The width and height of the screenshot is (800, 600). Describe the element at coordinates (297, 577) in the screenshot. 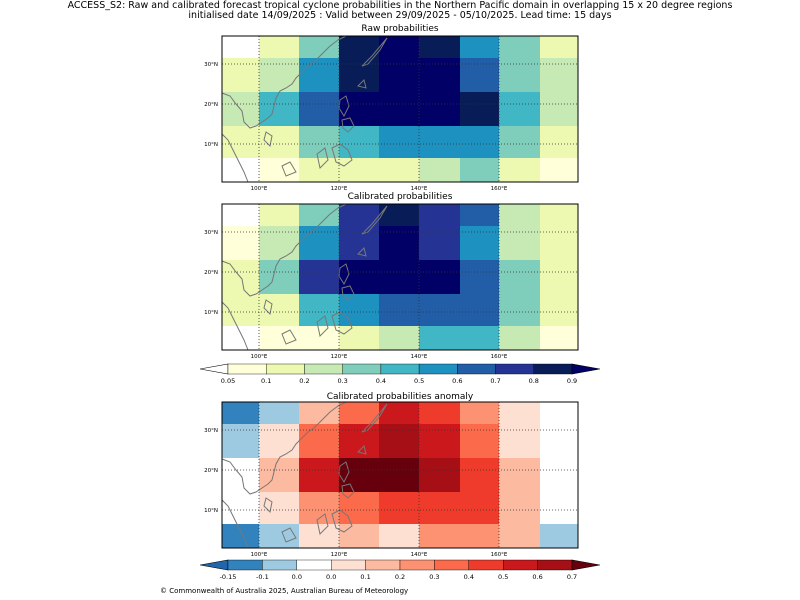

I see `colorbar-tick-label: 0.0` at that location.